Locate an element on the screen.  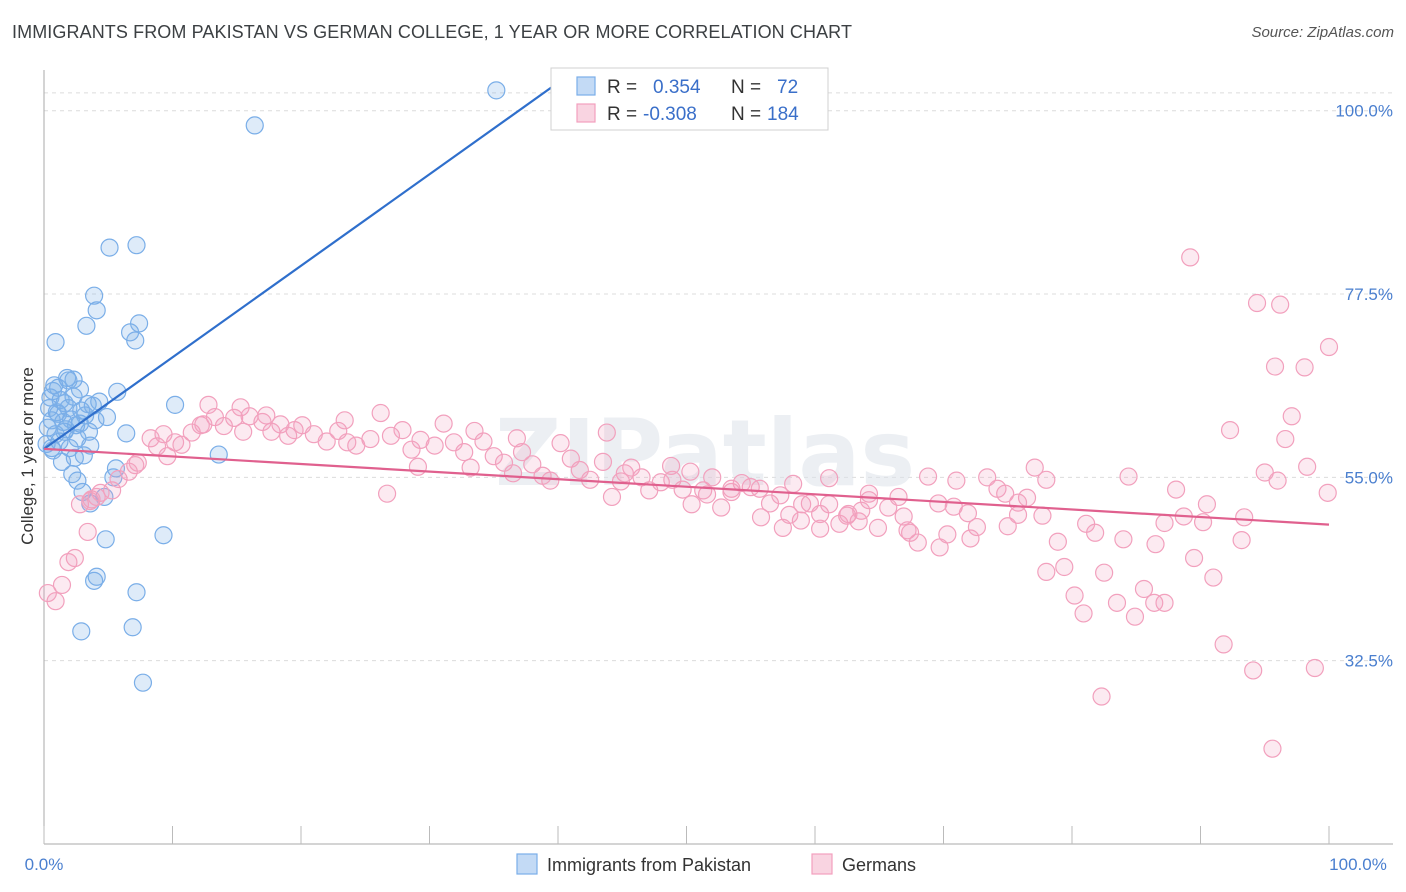
y-axis-title: College, 1 year or more is located at coordinates (27, 456).